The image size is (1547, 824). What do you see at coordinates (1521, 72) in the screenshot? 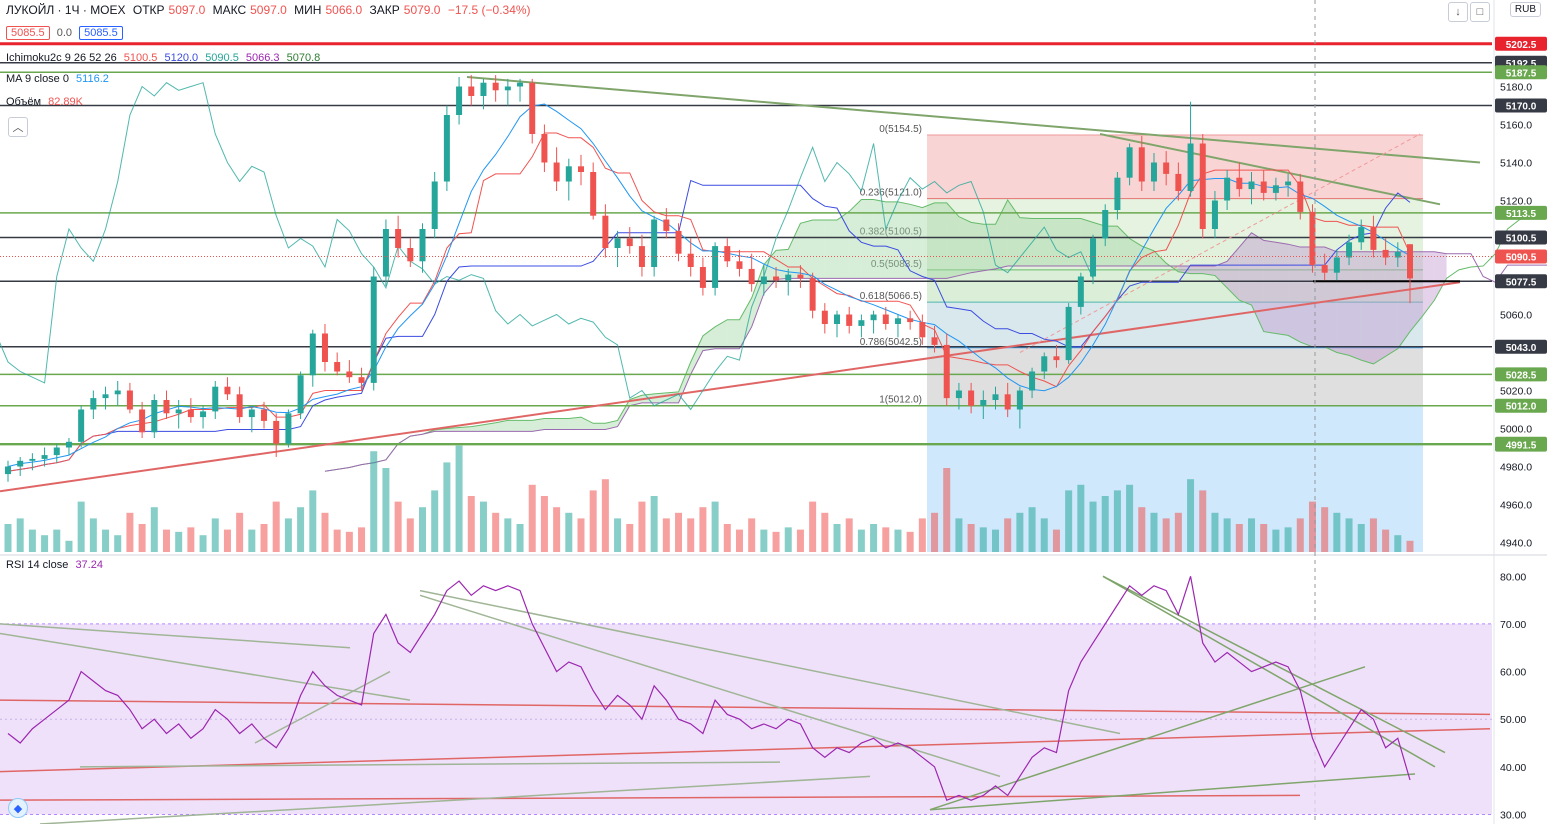
I see `price-level-tag` at bounding box center [1521, 72].